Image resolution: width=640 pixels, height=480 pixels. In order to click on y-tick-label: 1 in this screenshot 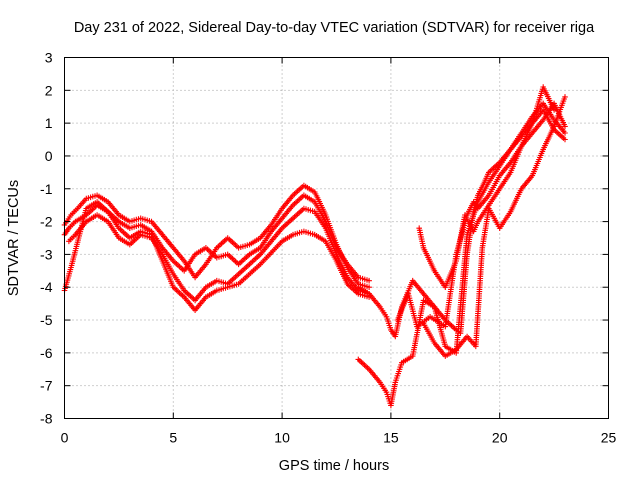, I will do `click(49, 123)`.